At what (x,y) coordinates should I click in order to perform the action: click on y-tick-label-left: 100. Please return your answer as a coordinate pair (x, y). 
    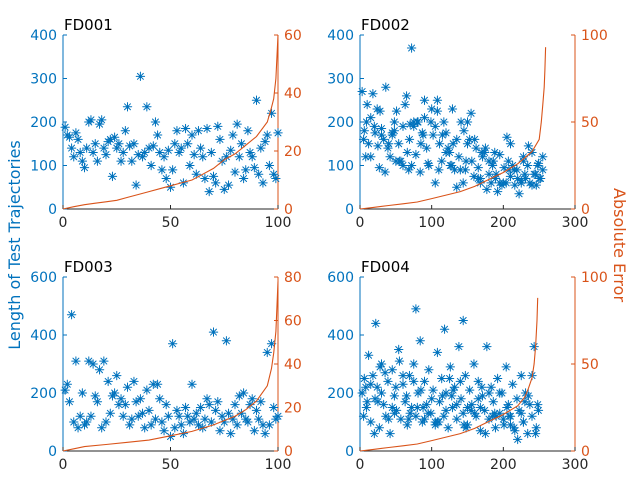
    Looking at the image, I should click on (340, 167).